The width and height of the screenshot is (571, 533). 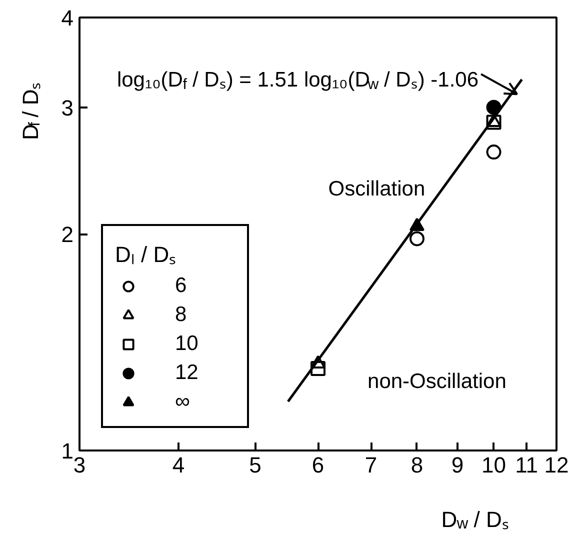 I want to click on legend-label: ∞, so click(x=183, y=402).